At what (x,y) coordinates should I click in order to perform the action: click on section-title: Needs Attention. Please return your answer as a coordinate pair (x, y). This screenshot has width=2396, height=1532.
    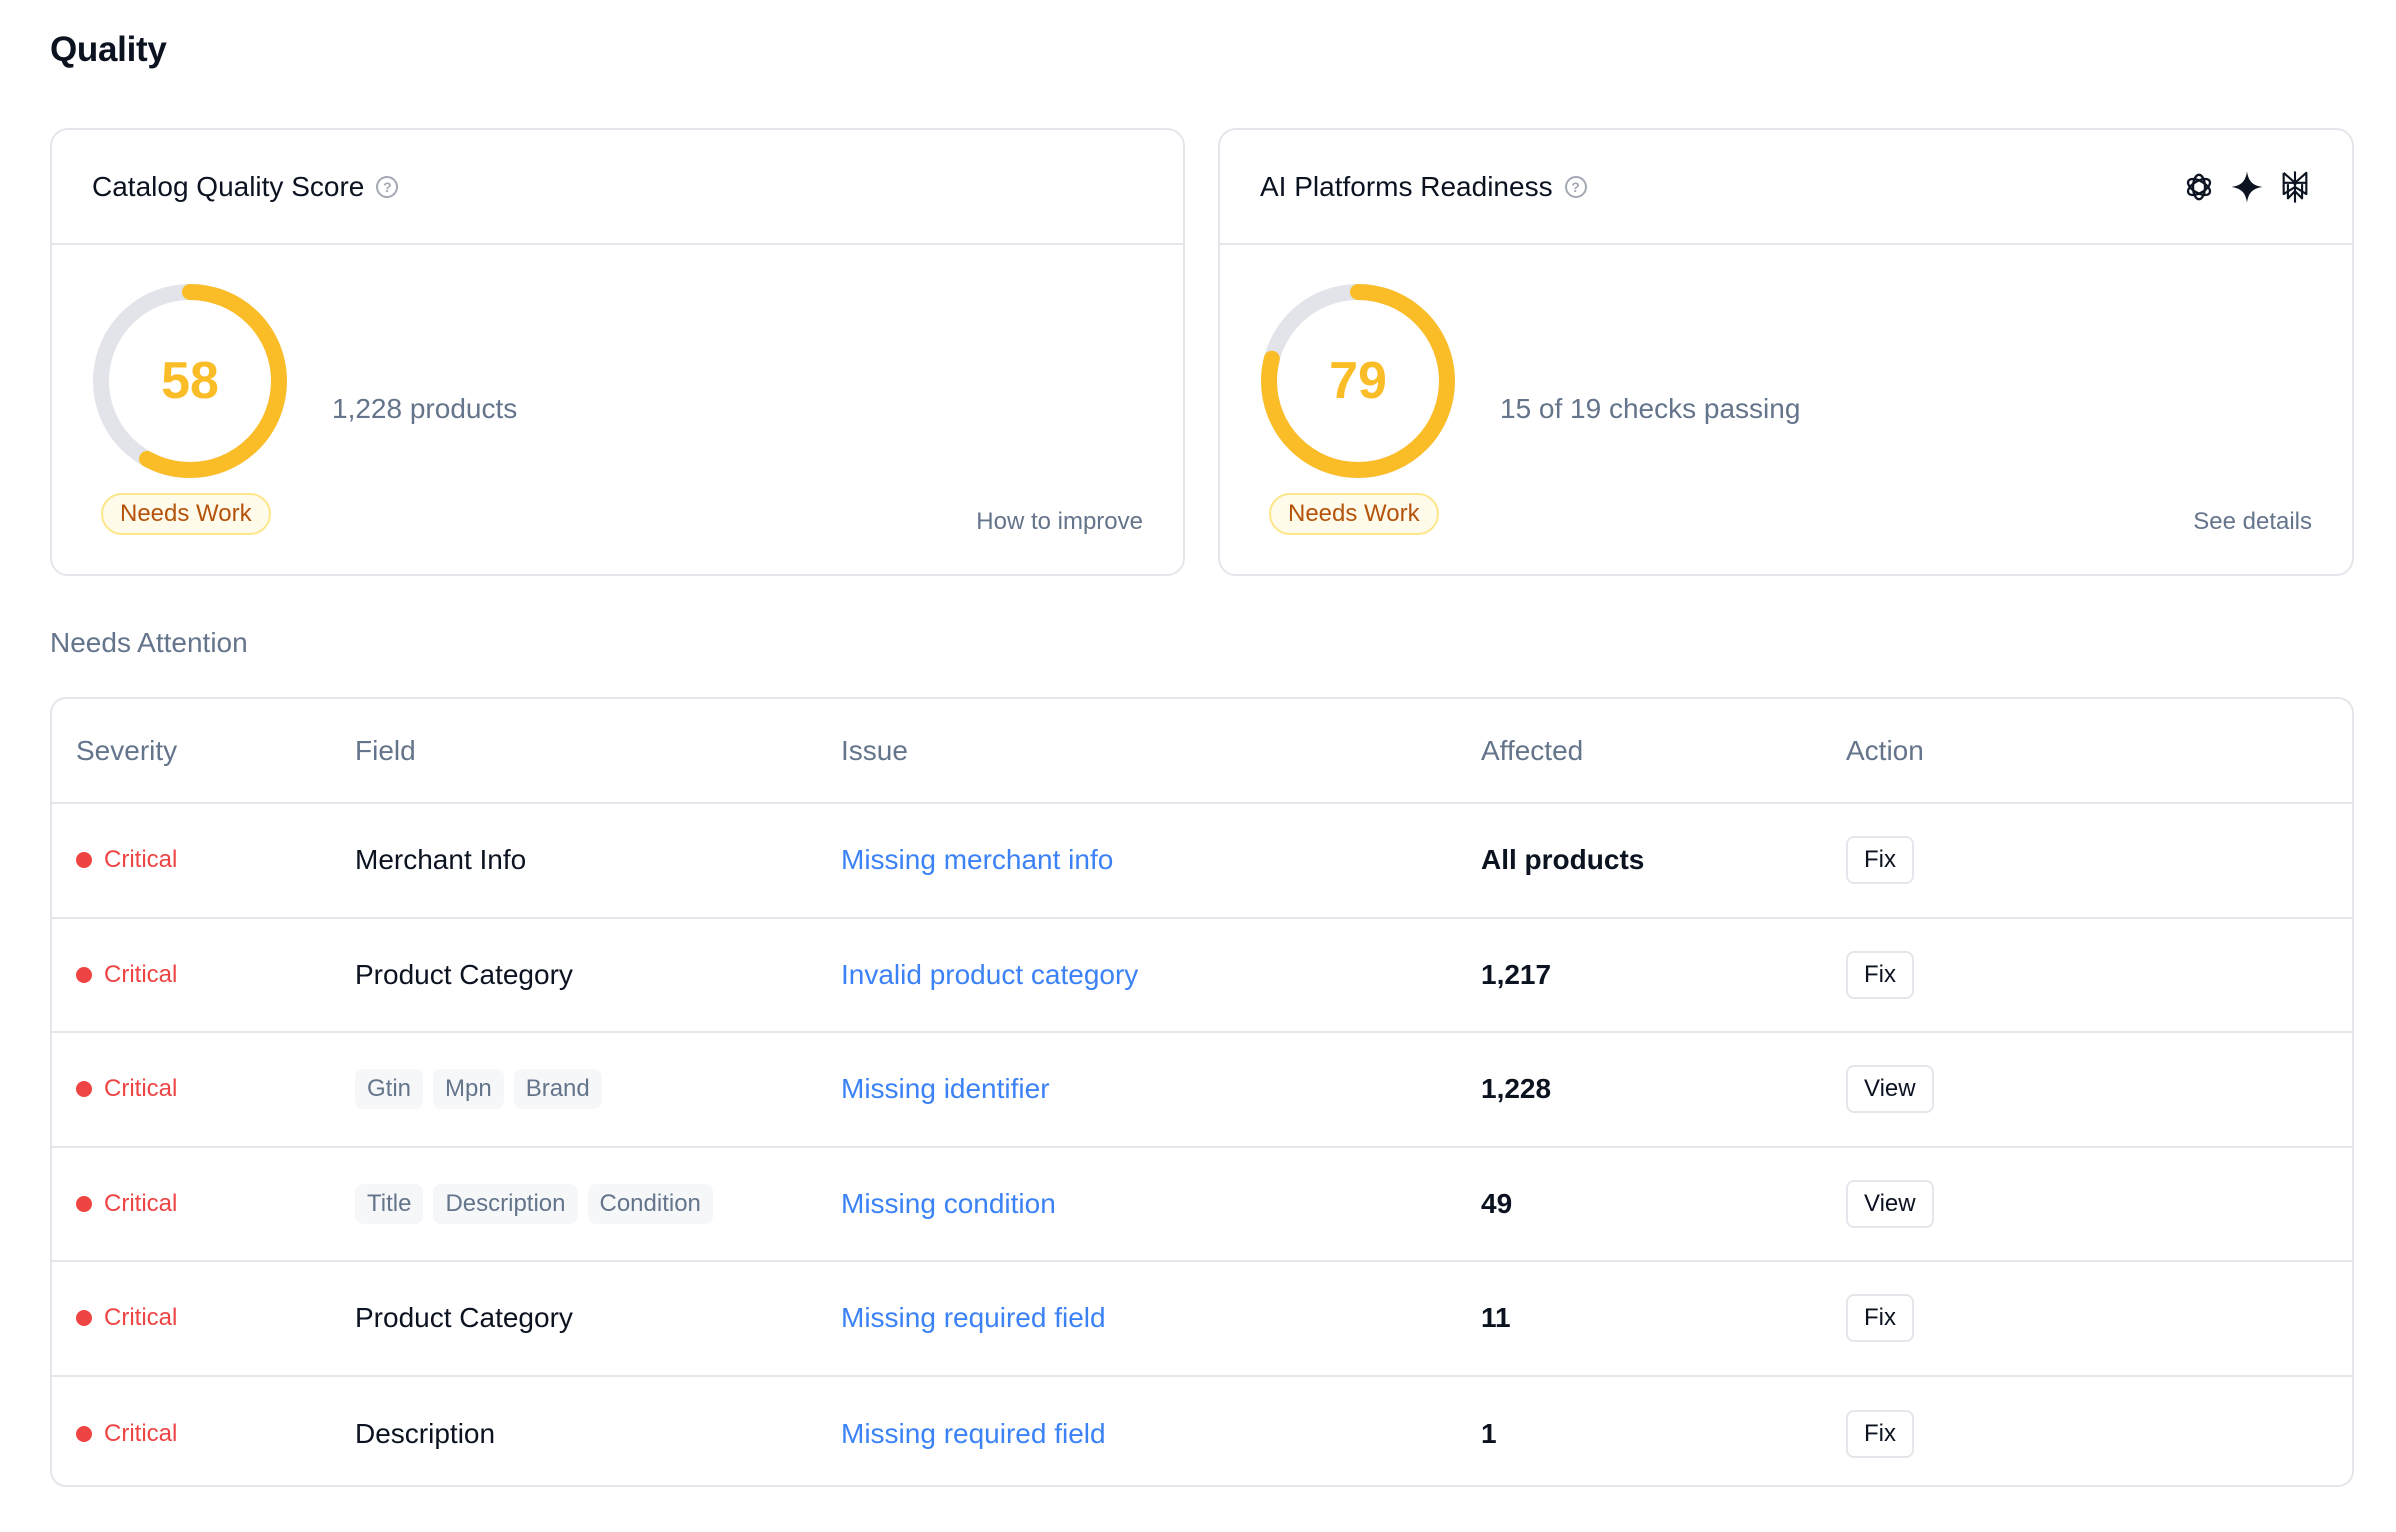
    Looking at the image, I should click on (149, 642).